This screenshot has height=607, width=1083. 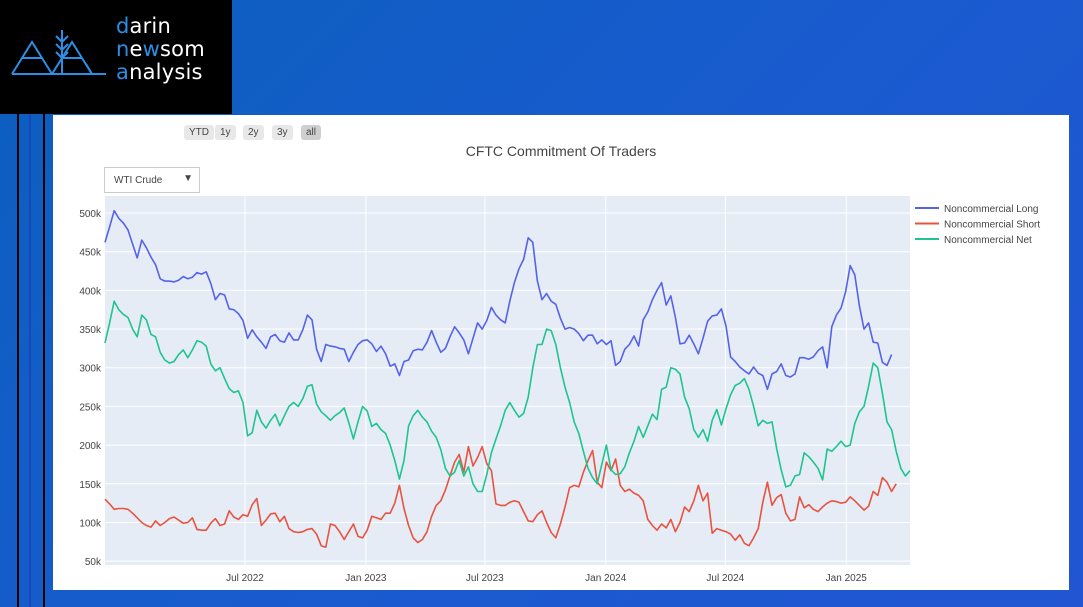 I want to click on y-tick-label: 450k, so click(x=90, y=253).